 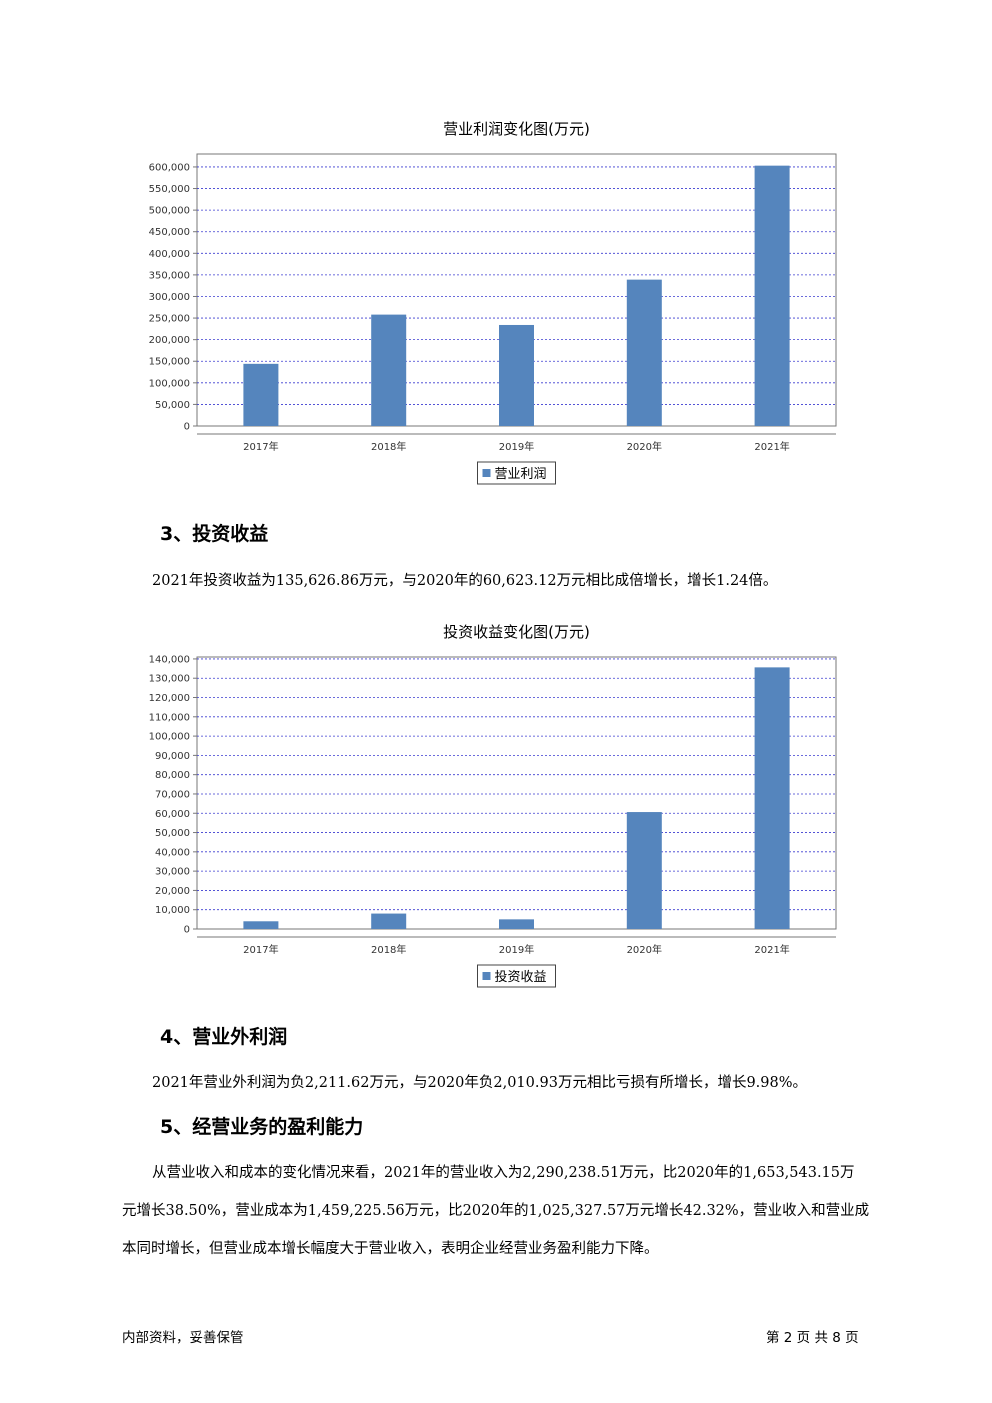 I want to click on y-tick-label: 120,000, so click(x=169, y=698).